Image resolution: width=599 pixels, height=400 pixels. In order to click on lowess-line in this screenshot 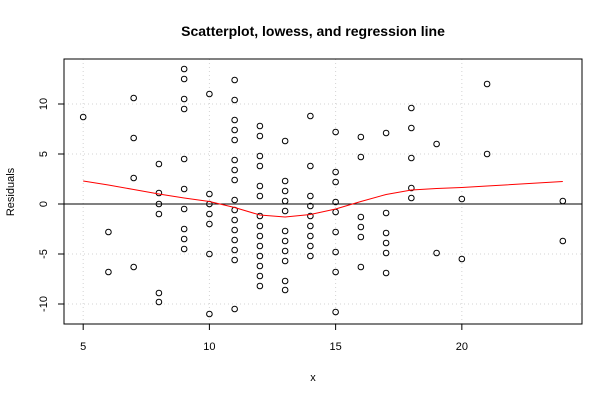, I will do `click(323, 199)`.